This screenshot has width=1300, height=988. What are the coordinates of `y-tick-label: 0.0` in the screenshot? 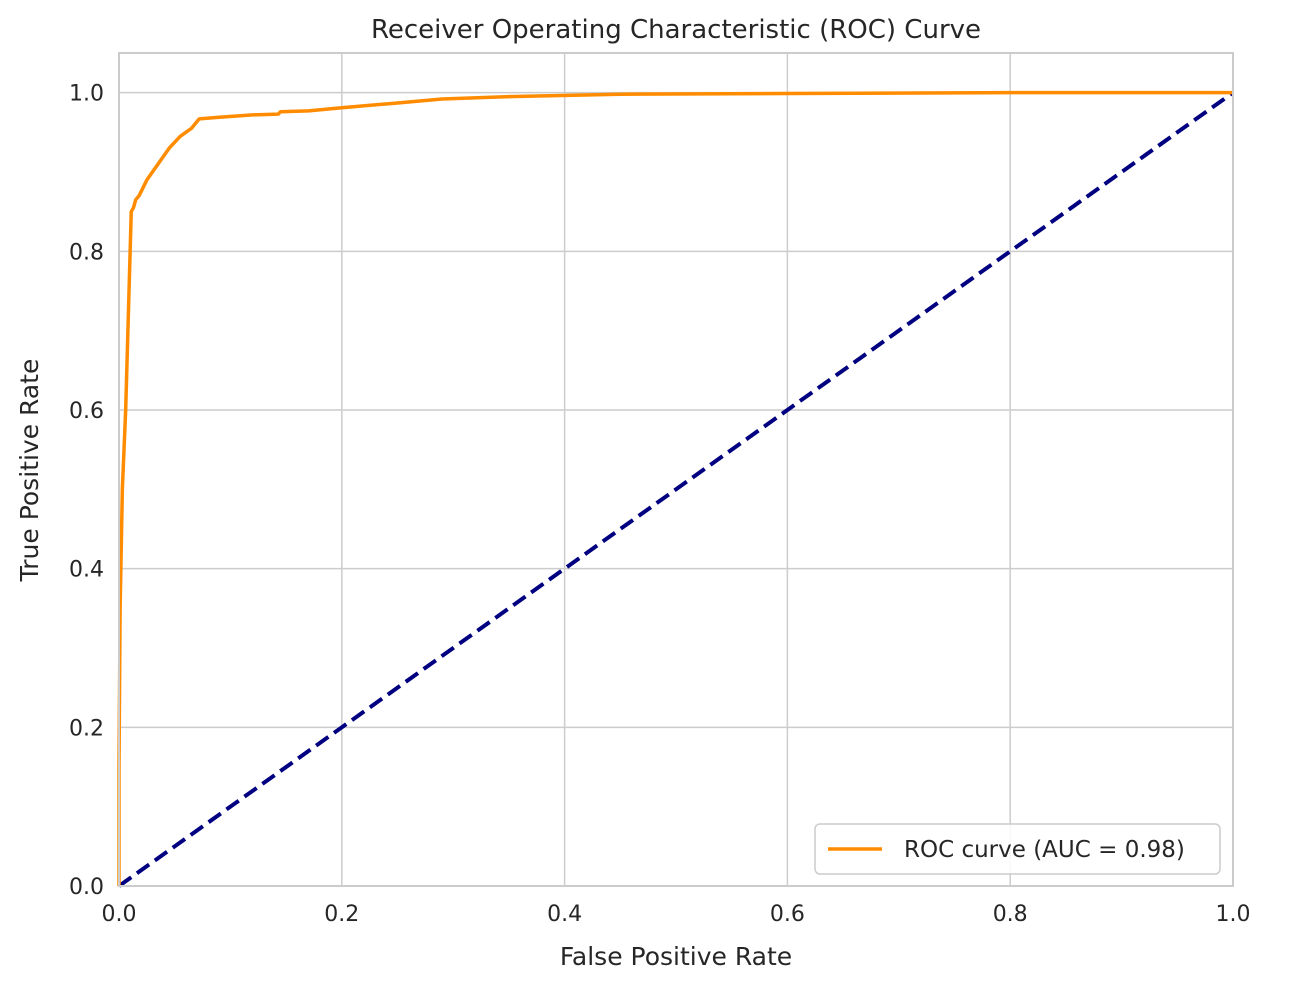 It's located at (86, 887).